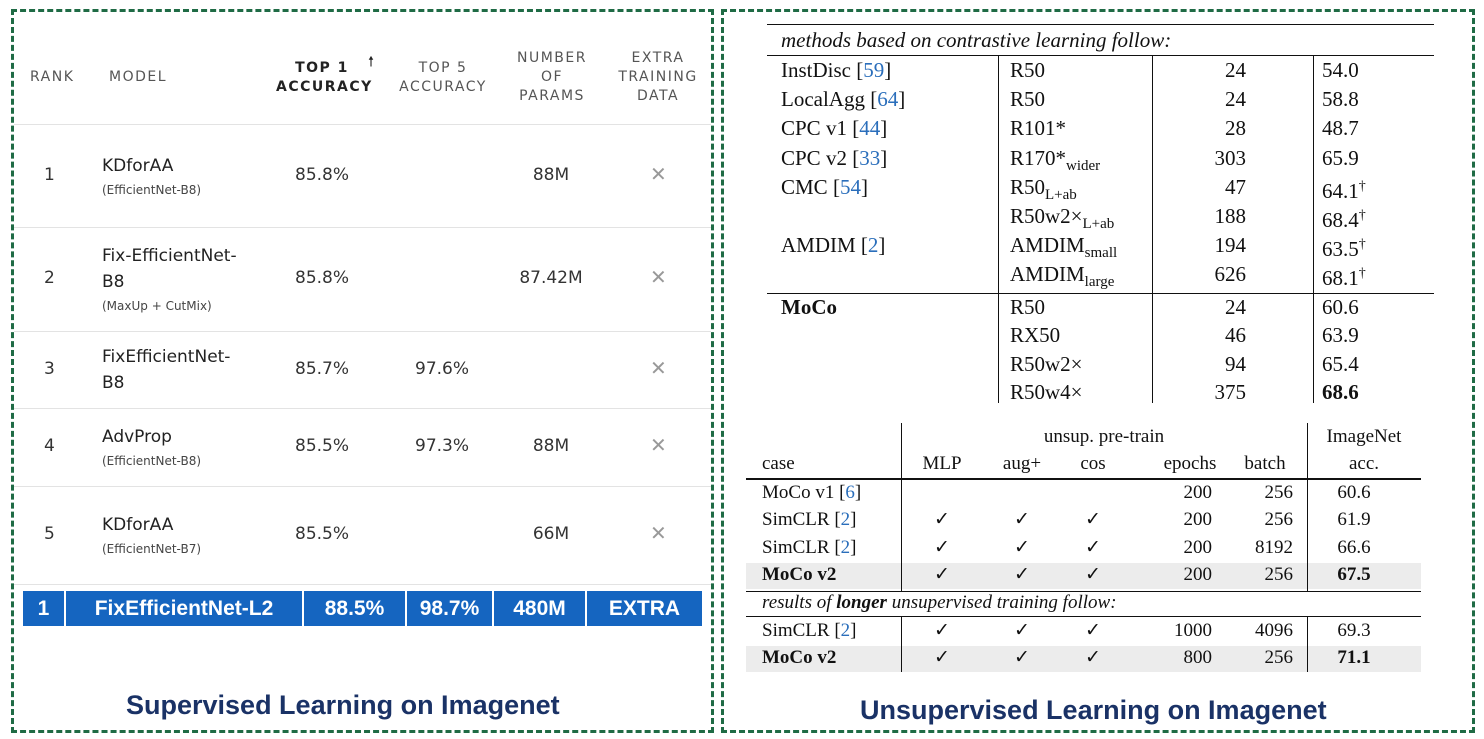 This screenshot has width=1484, height=739. Describe the element at coordinates (850, 492) in the screenshot. I see `citation-link: 6` at that location.